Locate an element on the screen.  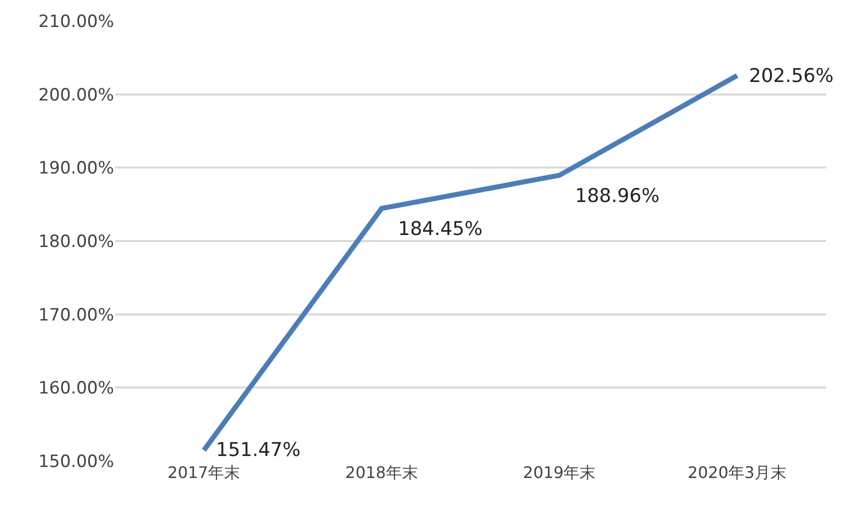
y-tick-label: 150.00% is located at coordinates (76, 462).